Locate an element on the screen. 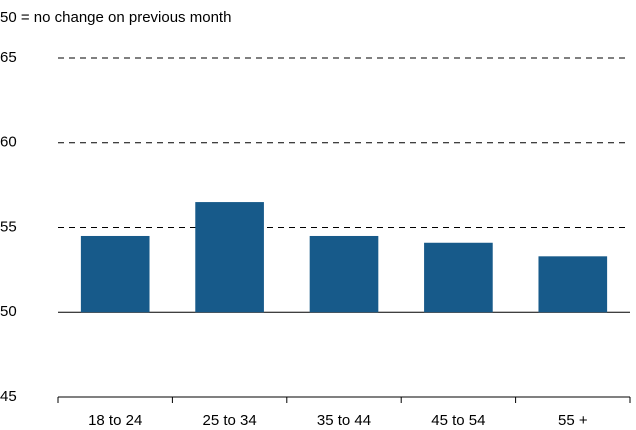  x-tick-label: 18 to 24 is located at coordinates (115, 420).